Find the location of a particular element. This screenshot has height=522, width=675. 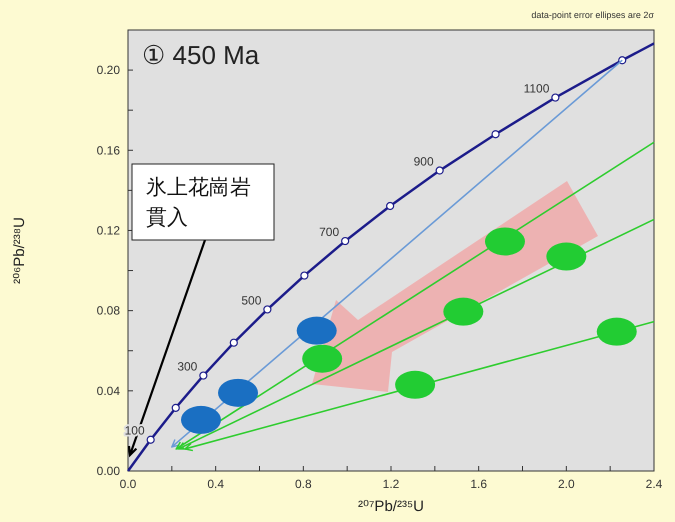

y-tick-label: 0.12 is located at coordinates (108, 230).